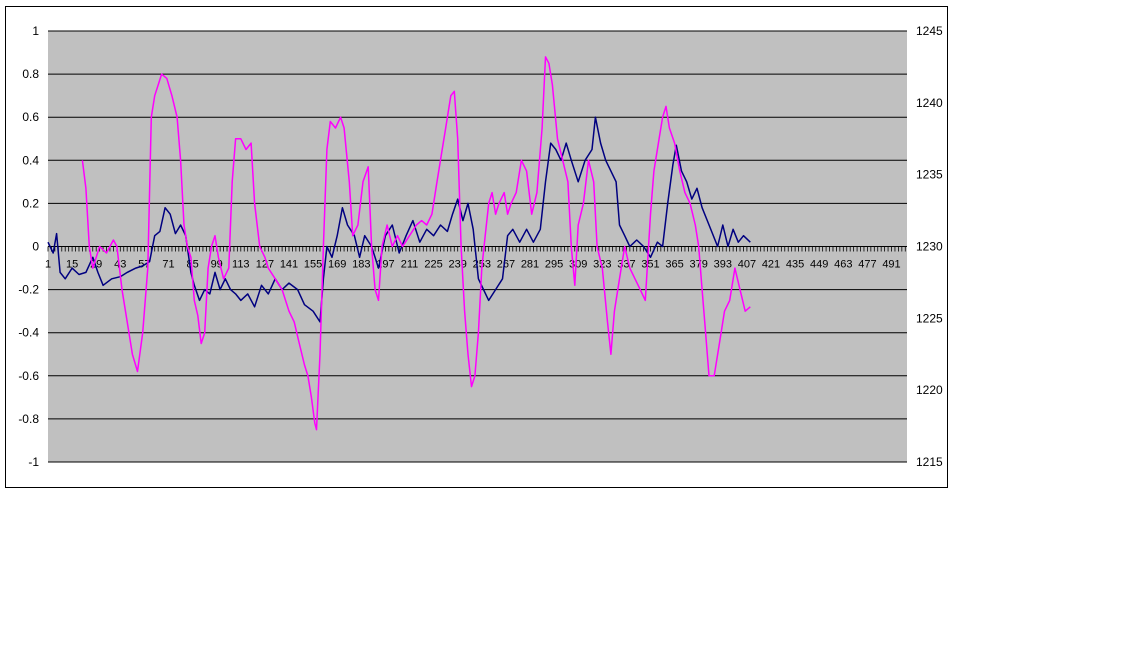  What do you see at coordinates (843, 265) in the screenshot?
I see `x-tick-label: 463` at bounding box center [843, 265].